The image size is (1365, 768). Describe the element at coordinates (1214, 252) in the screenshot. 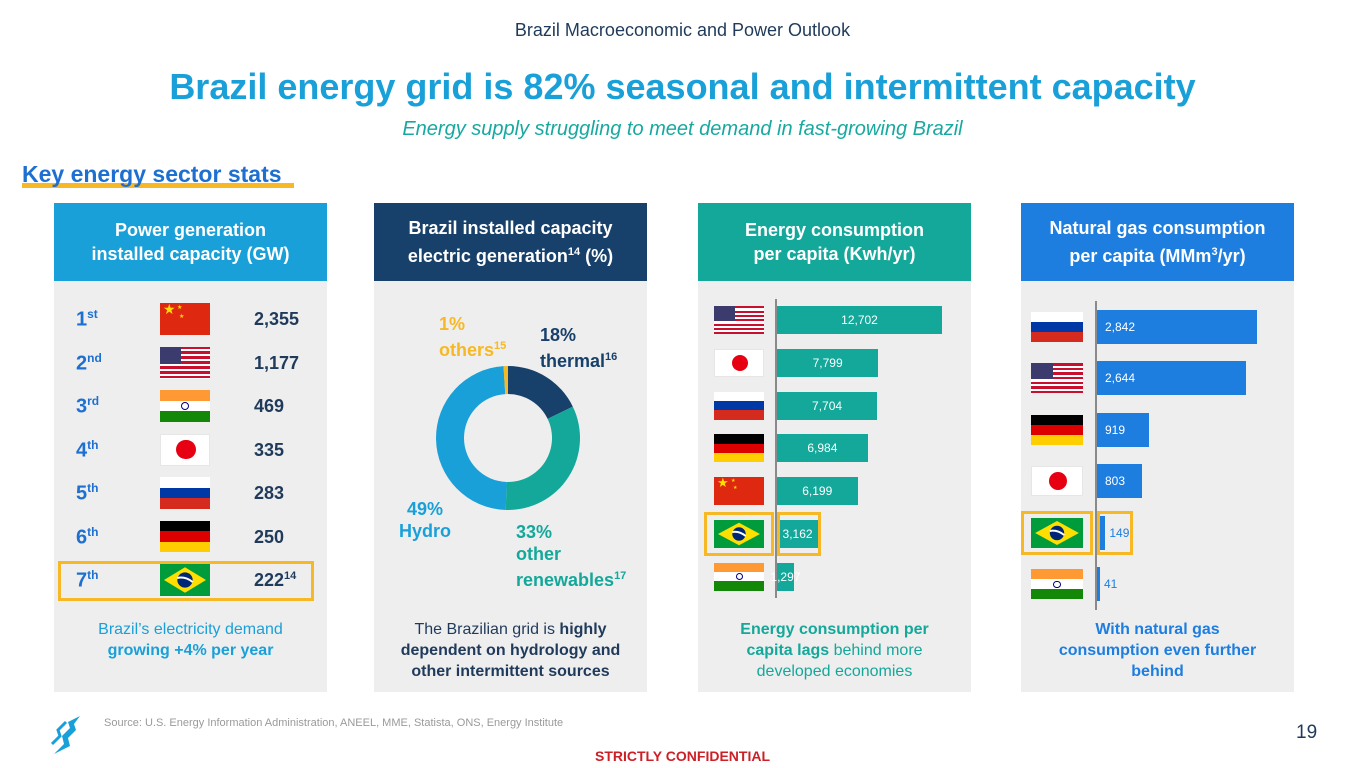

I see `panel-4-heading-sup: 3` at that location.